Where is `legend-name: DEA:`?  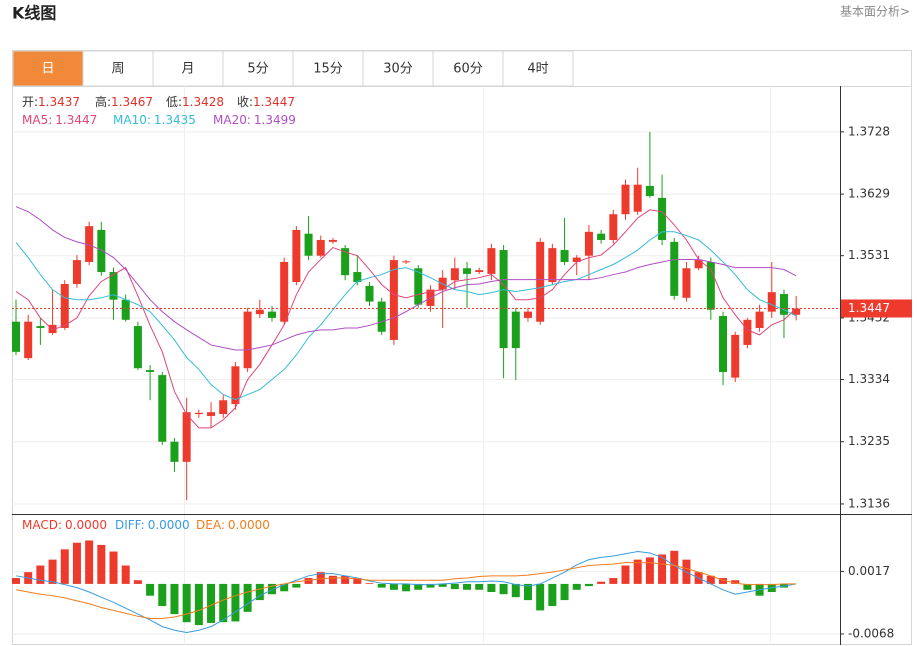
legend-name: DEA: is located at coordinates (210, 525).